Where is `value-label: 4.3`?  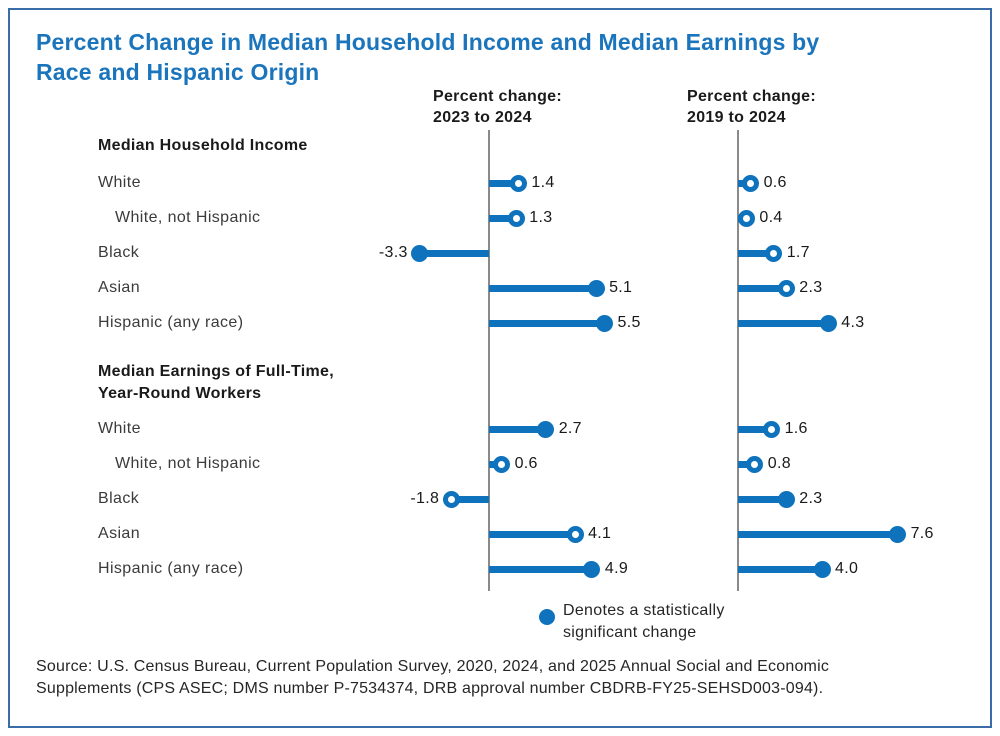 value-label: 4.3 is located at coordinates (853, 322).